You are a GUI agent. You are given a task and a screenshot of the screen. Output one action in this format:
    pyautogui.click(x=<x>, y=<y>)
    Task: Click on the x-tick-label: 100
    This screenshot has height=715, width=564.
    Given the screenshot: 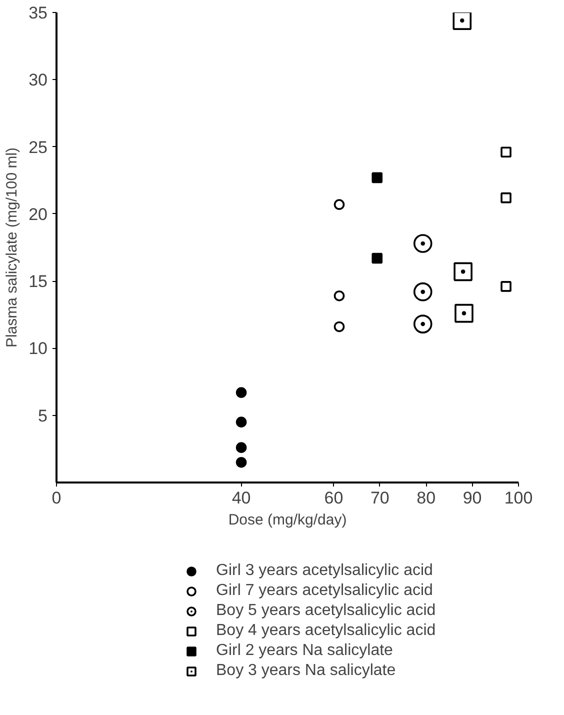 What is the action you would take?
    pyautogui.click(x=518, y=498)
    